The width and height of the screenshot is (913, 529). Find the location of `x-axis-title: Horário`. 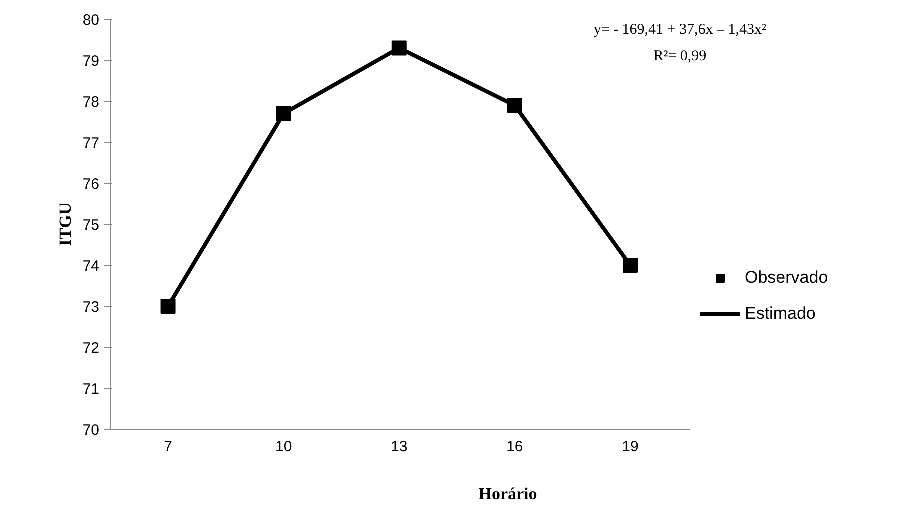

x-axis-title: Horário is located at coordinates (508, 494).